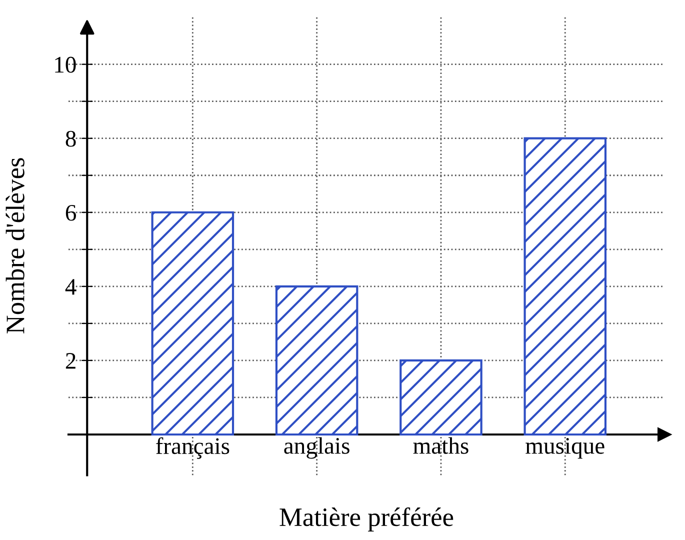 This screenshot has width=685, height=540. Describe the element at coordinates (367, 519) in the screenshot. I see `x-axis-title: Matière préférée` at that location.